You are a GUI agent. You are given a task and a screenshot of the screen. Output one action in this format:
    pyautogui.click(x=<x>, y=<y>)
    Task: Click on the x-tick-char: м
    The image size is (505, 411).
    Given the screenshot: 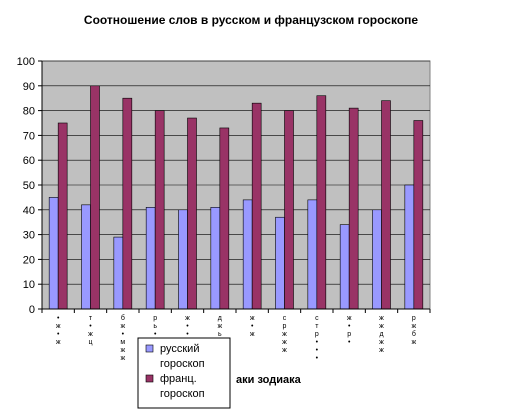 What is the action you would take?
    pyautogui.click(x=122, y=342)
    